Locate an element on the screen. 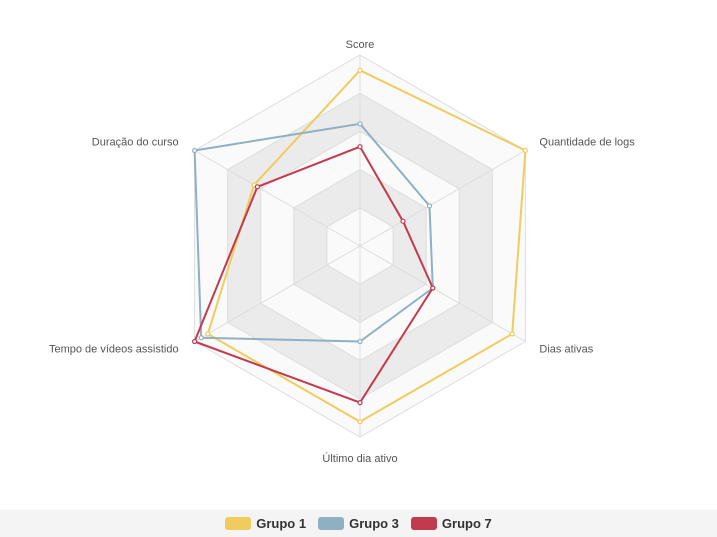 This screenshot has width=717, height=537. legend-item-grupo-3: Grupo 3 is located at coordinates (358, 523).